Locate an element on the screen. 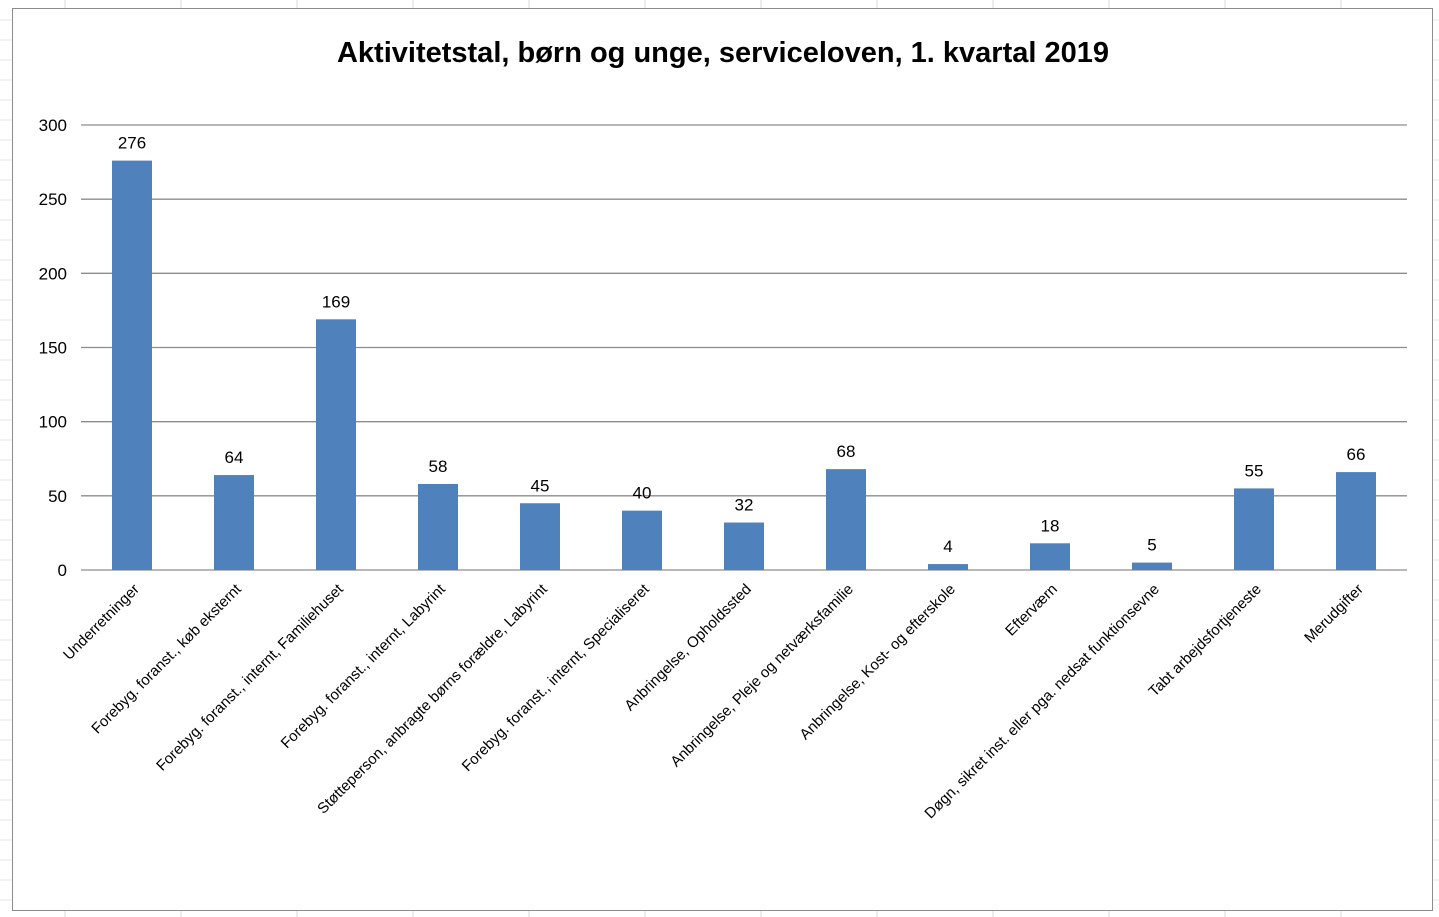 This screenshot has height=917, width=1439. y-tick-label: 0 is located at coordinates (62, 570).